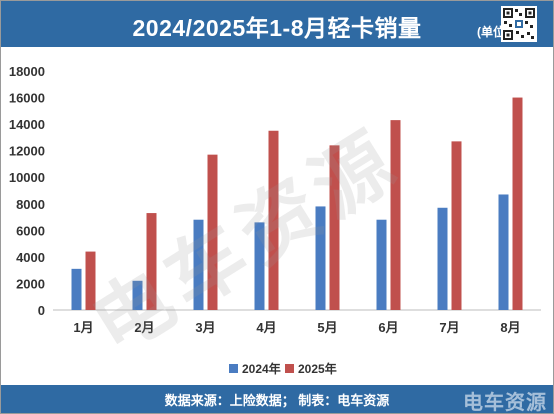  What do you see at coordinates (27, 98) in the screenshot?
I see `y-tick-label: 16000` at bounding box center [27, 98].